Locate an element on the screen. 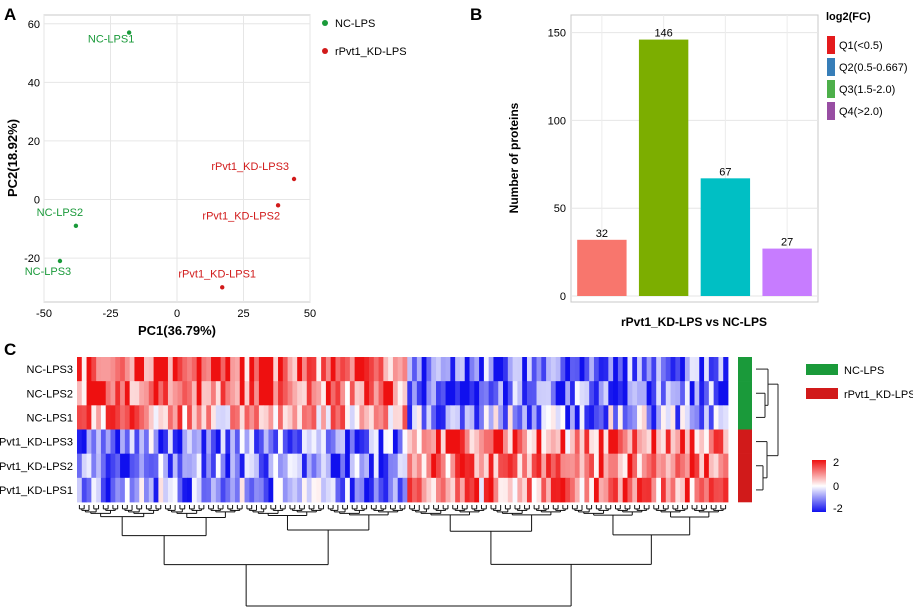 This screenshot has height=611, width=913. y-tick-label: 150 is located at coordinates (557, 34).